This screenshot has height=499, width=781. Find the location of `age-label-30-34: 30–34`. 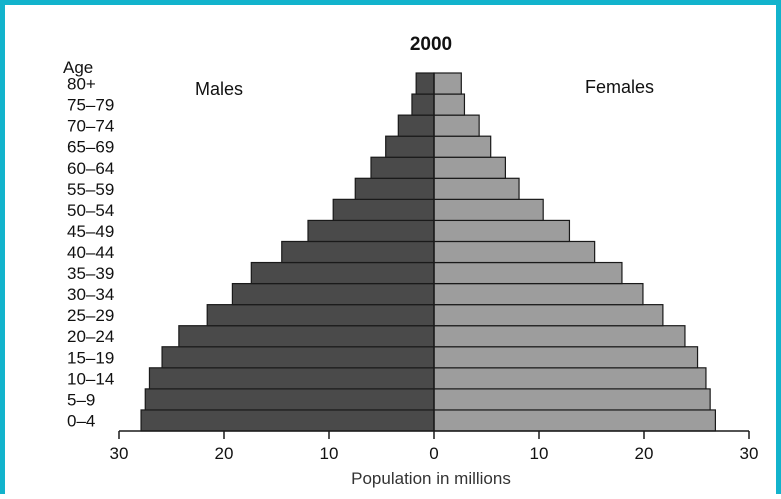

age-label-30-34: 30–34 is located at coordinates (90, 294).